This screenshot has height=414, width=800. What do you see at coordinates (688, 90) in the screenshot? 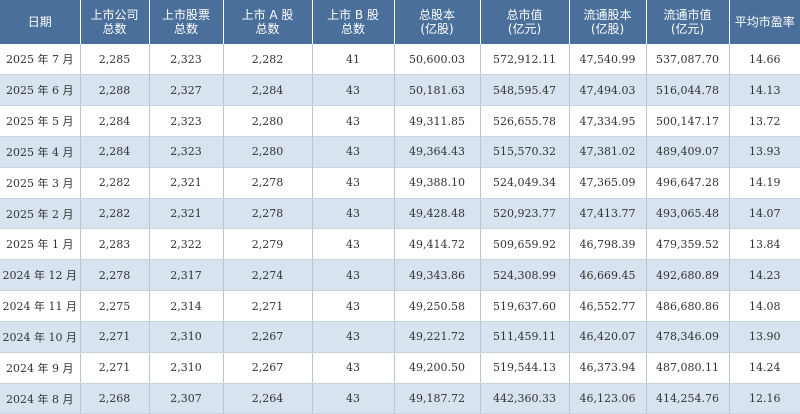
I see `cell-float-market-value: 516,044.78` at bounding box center [688, 90].